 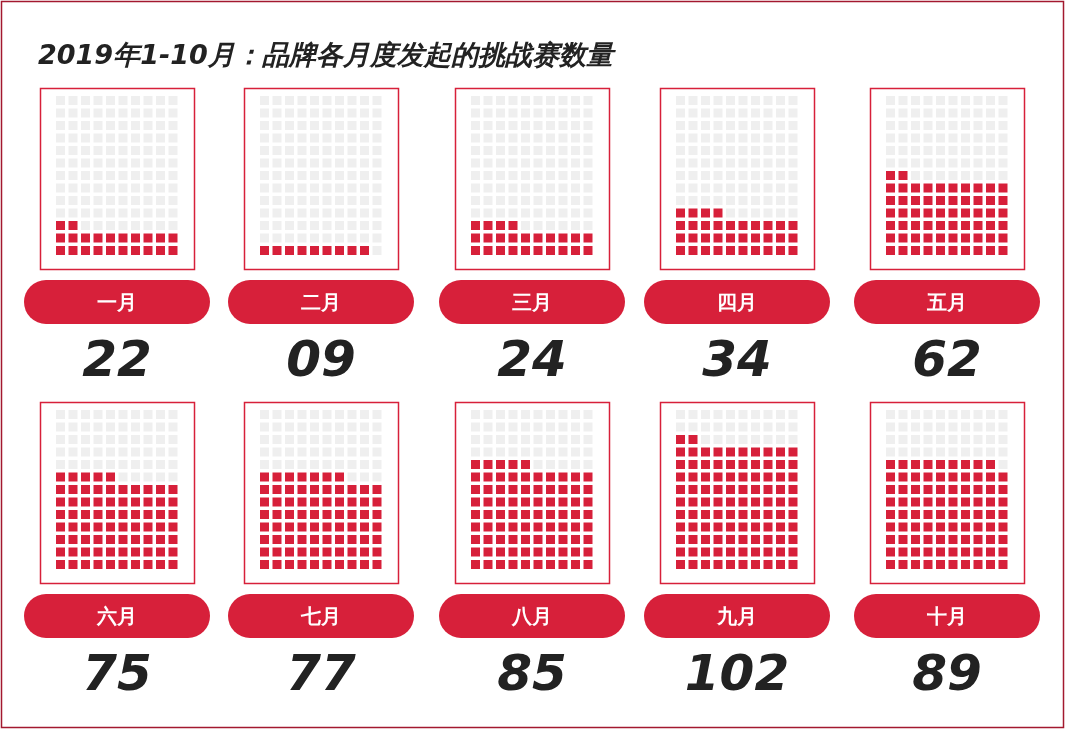 What do you see at coordinates (947, 359) in the screenshot?
I see `data-label: 62` at bounding box center [947, 359].